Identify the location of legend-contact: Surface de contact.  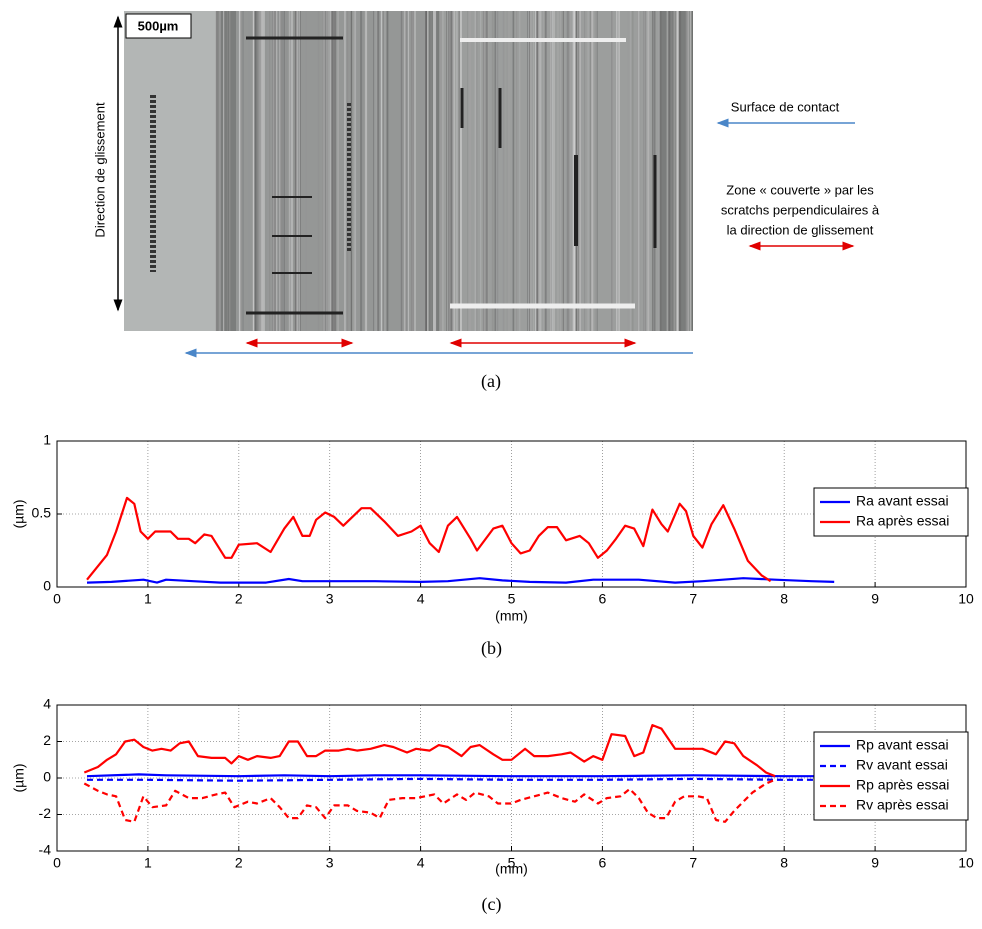
(785, 106).